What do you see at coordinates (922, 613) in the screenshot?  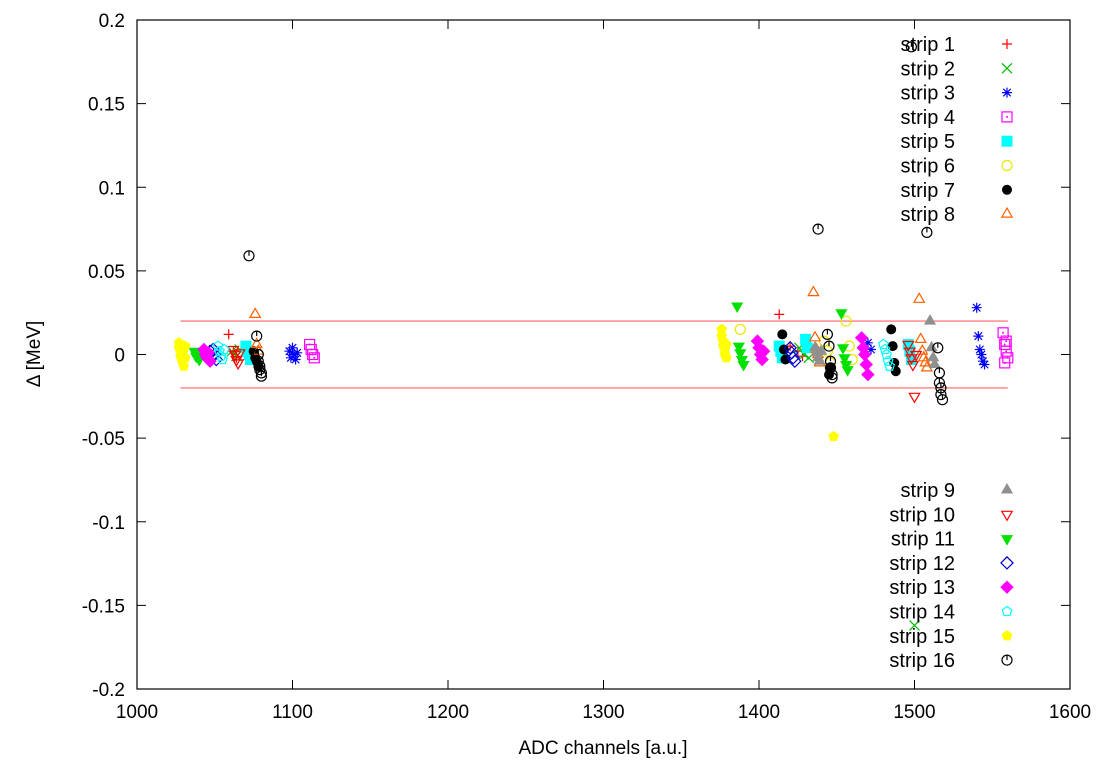 I see `legend-label: strip 14` at bounding box center [922, 613].